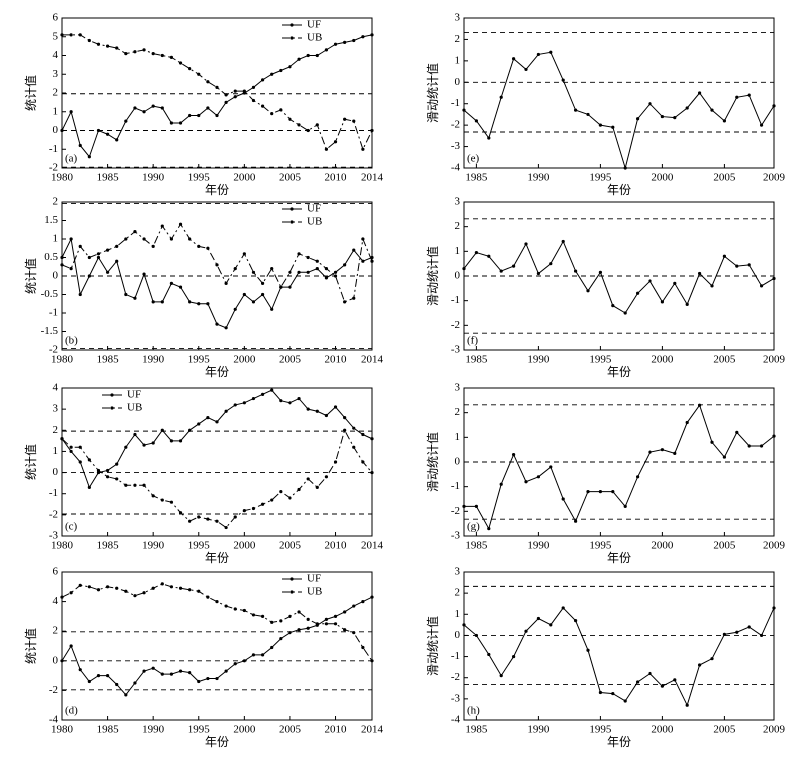 The height and width of the screenshot is (764, 804). Describe the element at coordinates (71, 341) in the screenshot. I see `panel-label: (b)` at that location.